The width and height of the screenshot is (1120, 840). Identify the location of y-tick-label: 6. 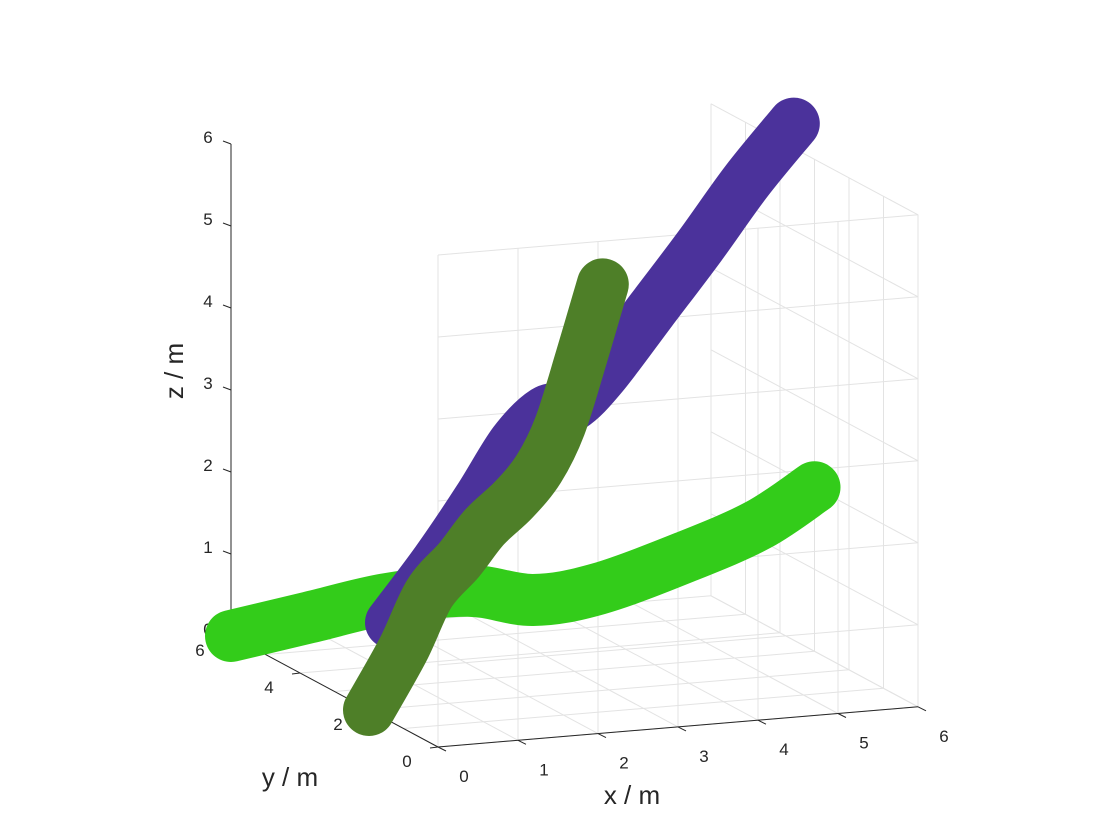
(199, 650).